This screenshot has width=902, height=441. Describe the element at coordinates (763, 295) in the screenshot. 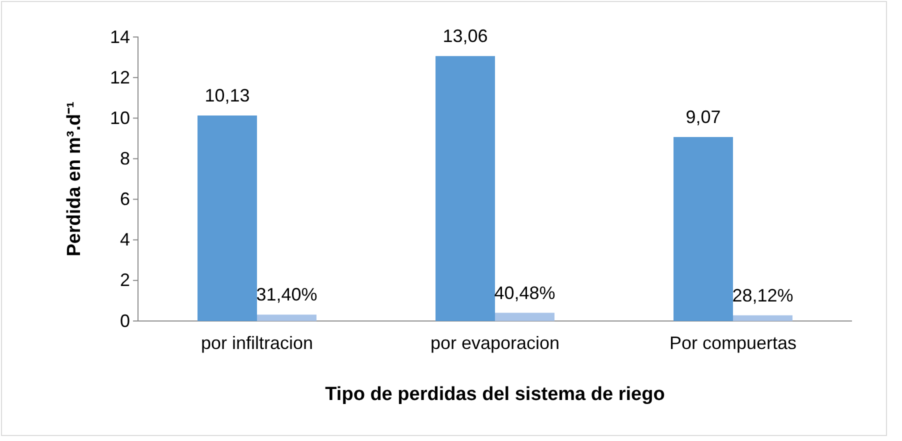

I see `data-label: 28,12%` at that location.